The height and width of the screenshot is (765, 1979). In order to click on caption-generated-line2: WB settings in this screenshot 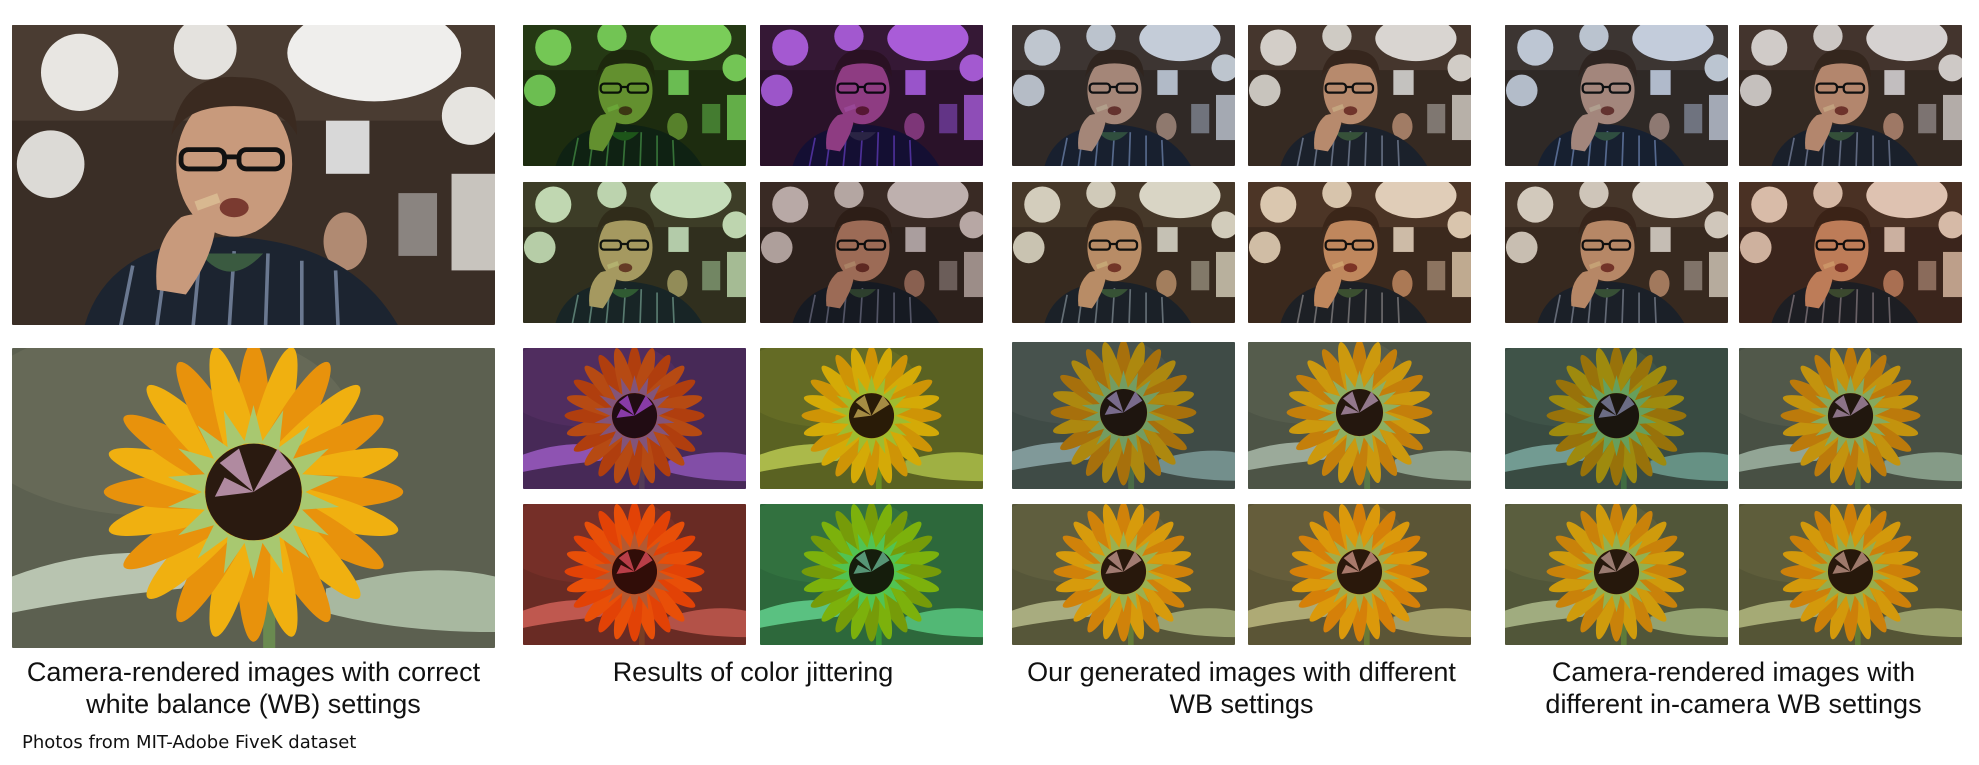, I will do `click(1241, 704)`.